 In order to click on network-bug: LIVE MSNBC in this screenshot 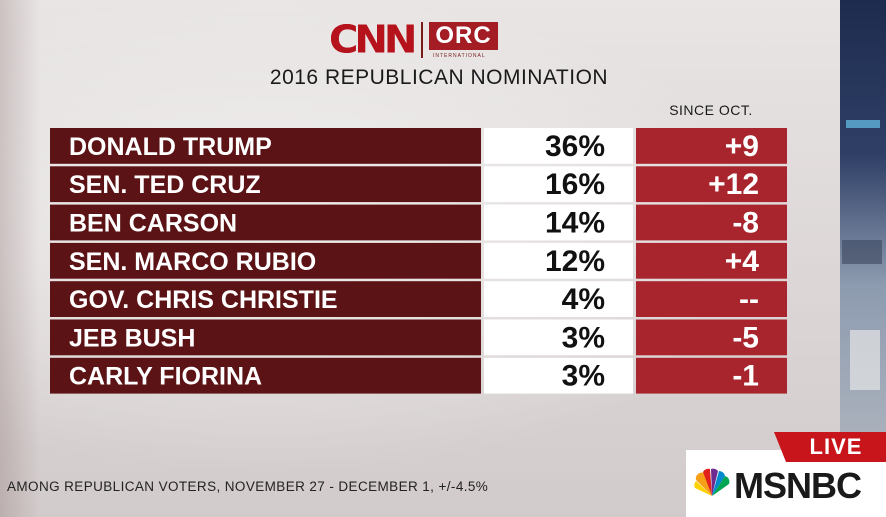, I will do `click(786, 474)`.